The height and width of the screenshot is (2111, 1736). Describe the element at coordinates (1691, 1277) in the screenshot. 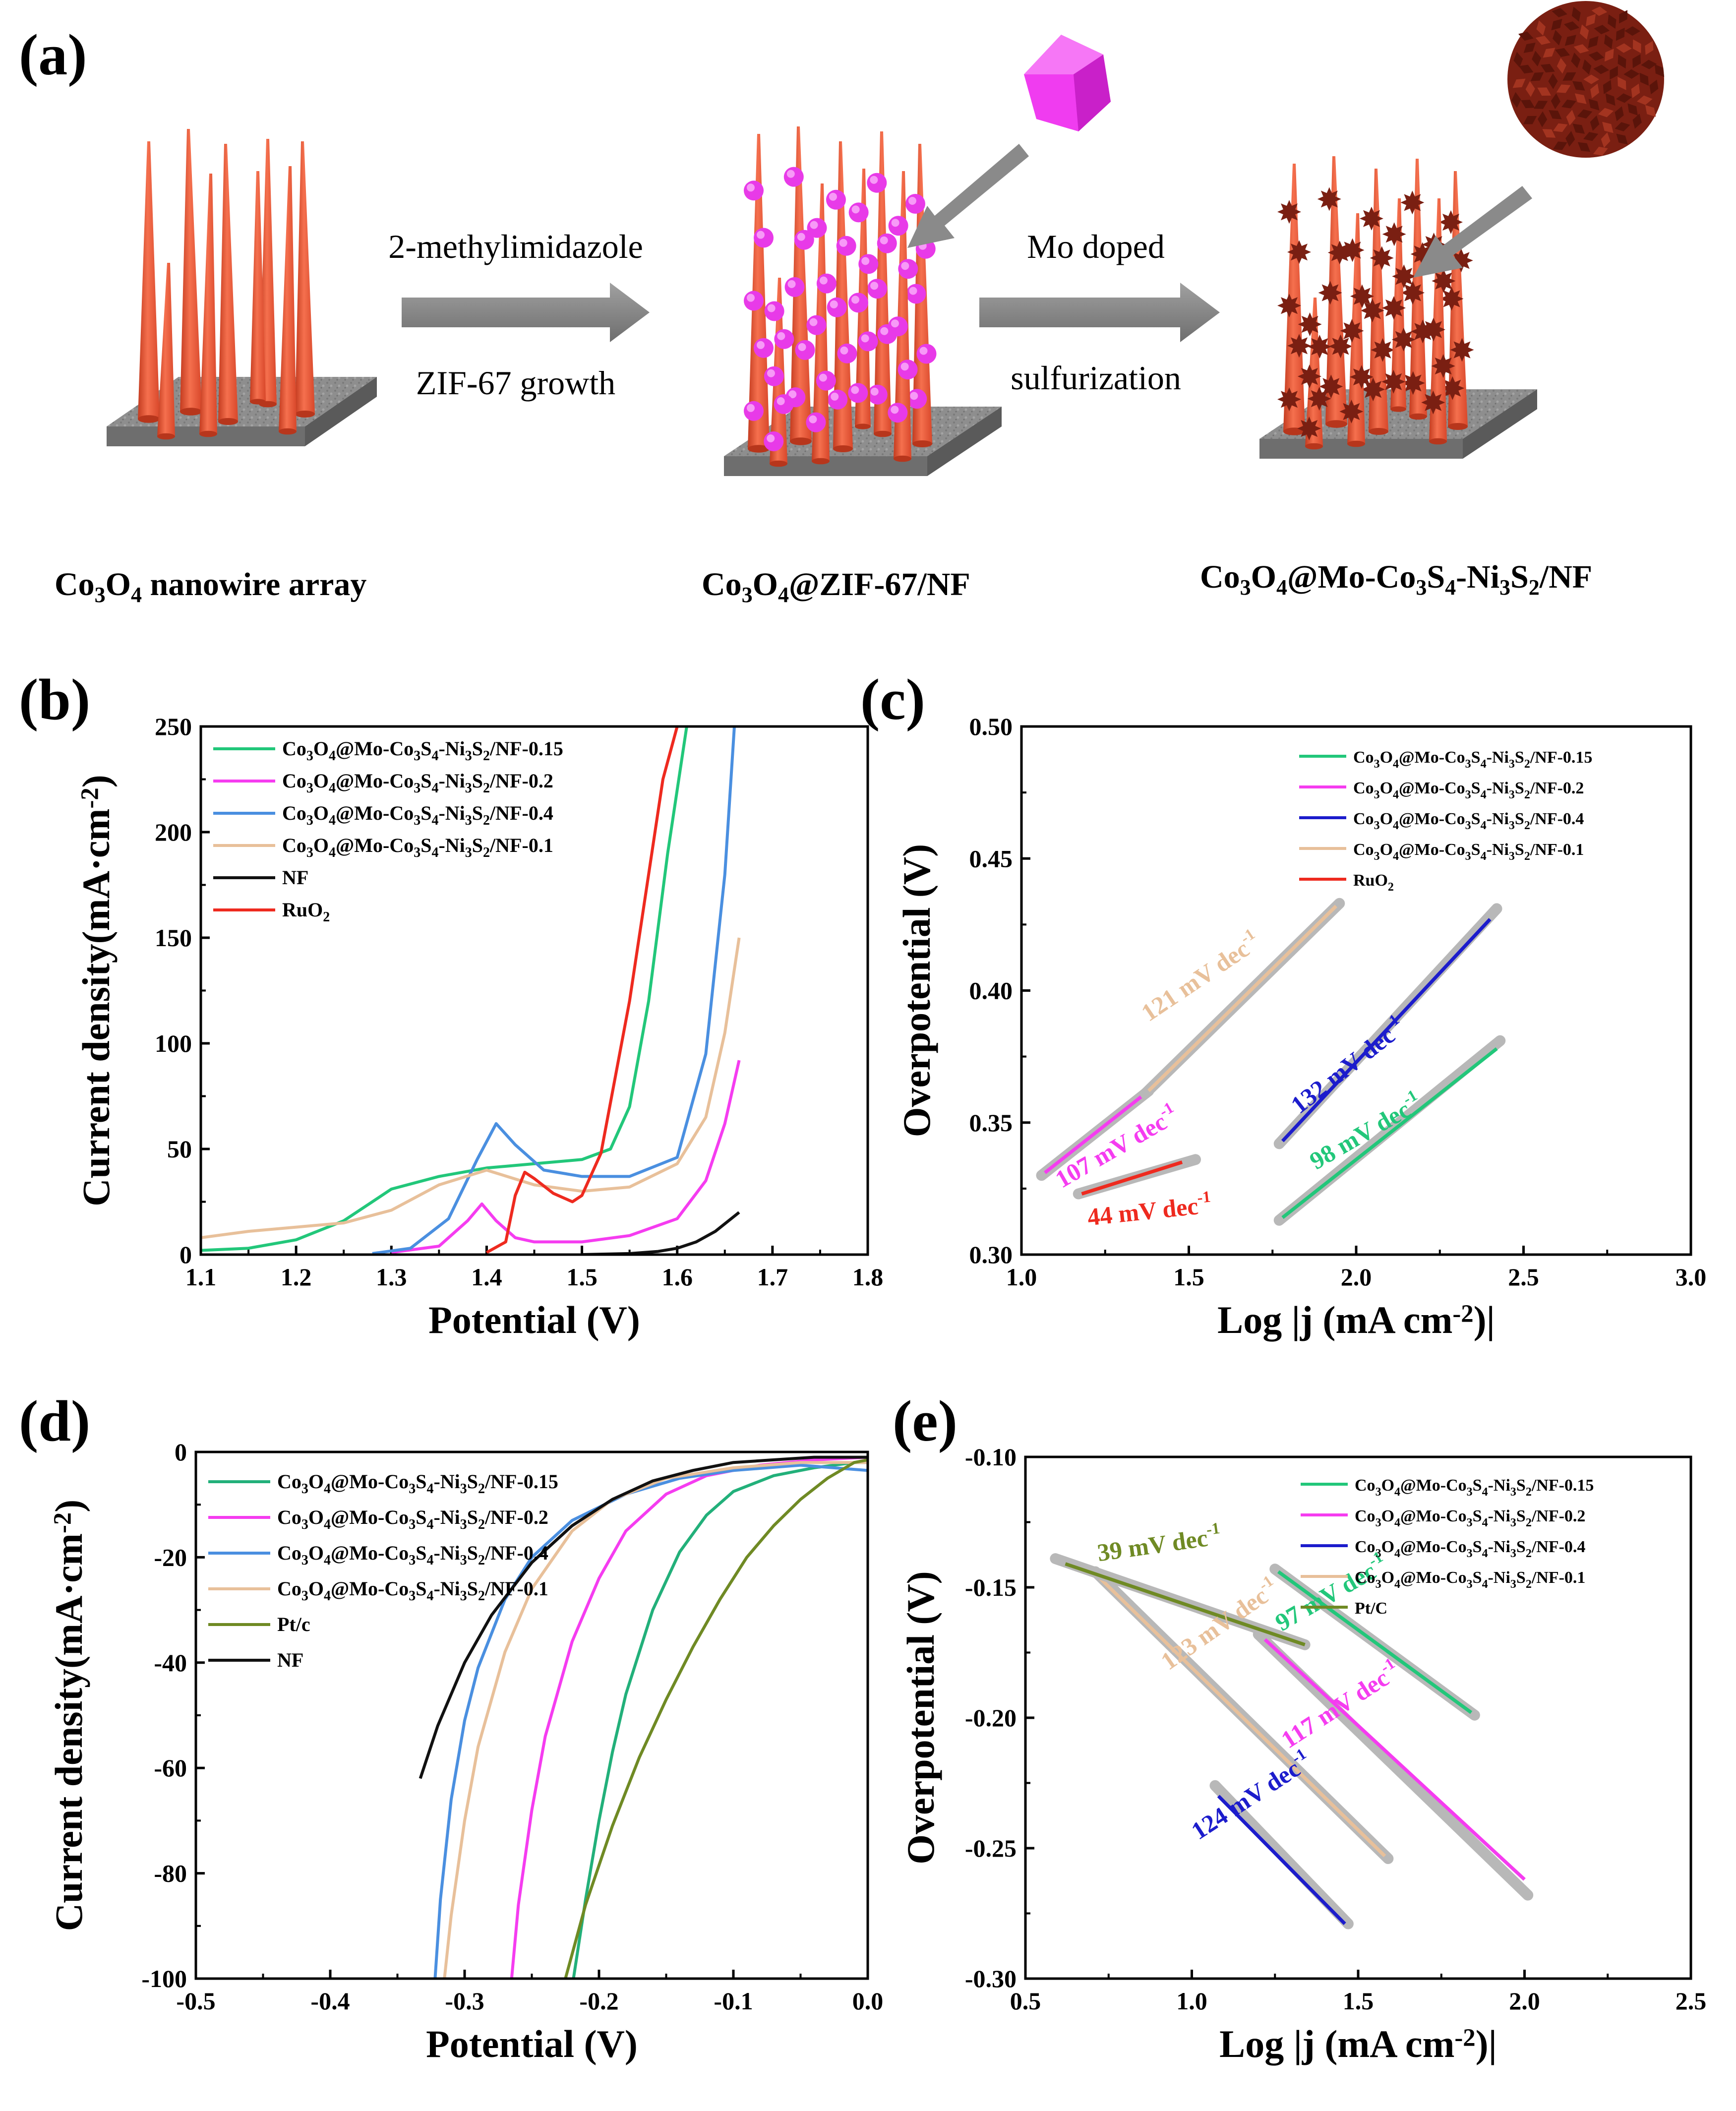

I see `x-tick-label: 3.0` at that location.